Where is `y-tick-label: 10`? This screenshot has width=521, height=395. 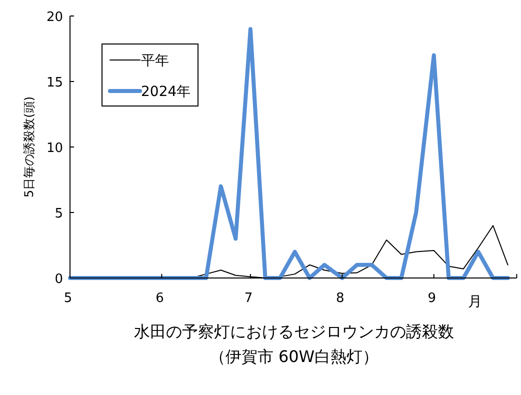
y-tick-label: 10 is located at coordinates (54, 148).